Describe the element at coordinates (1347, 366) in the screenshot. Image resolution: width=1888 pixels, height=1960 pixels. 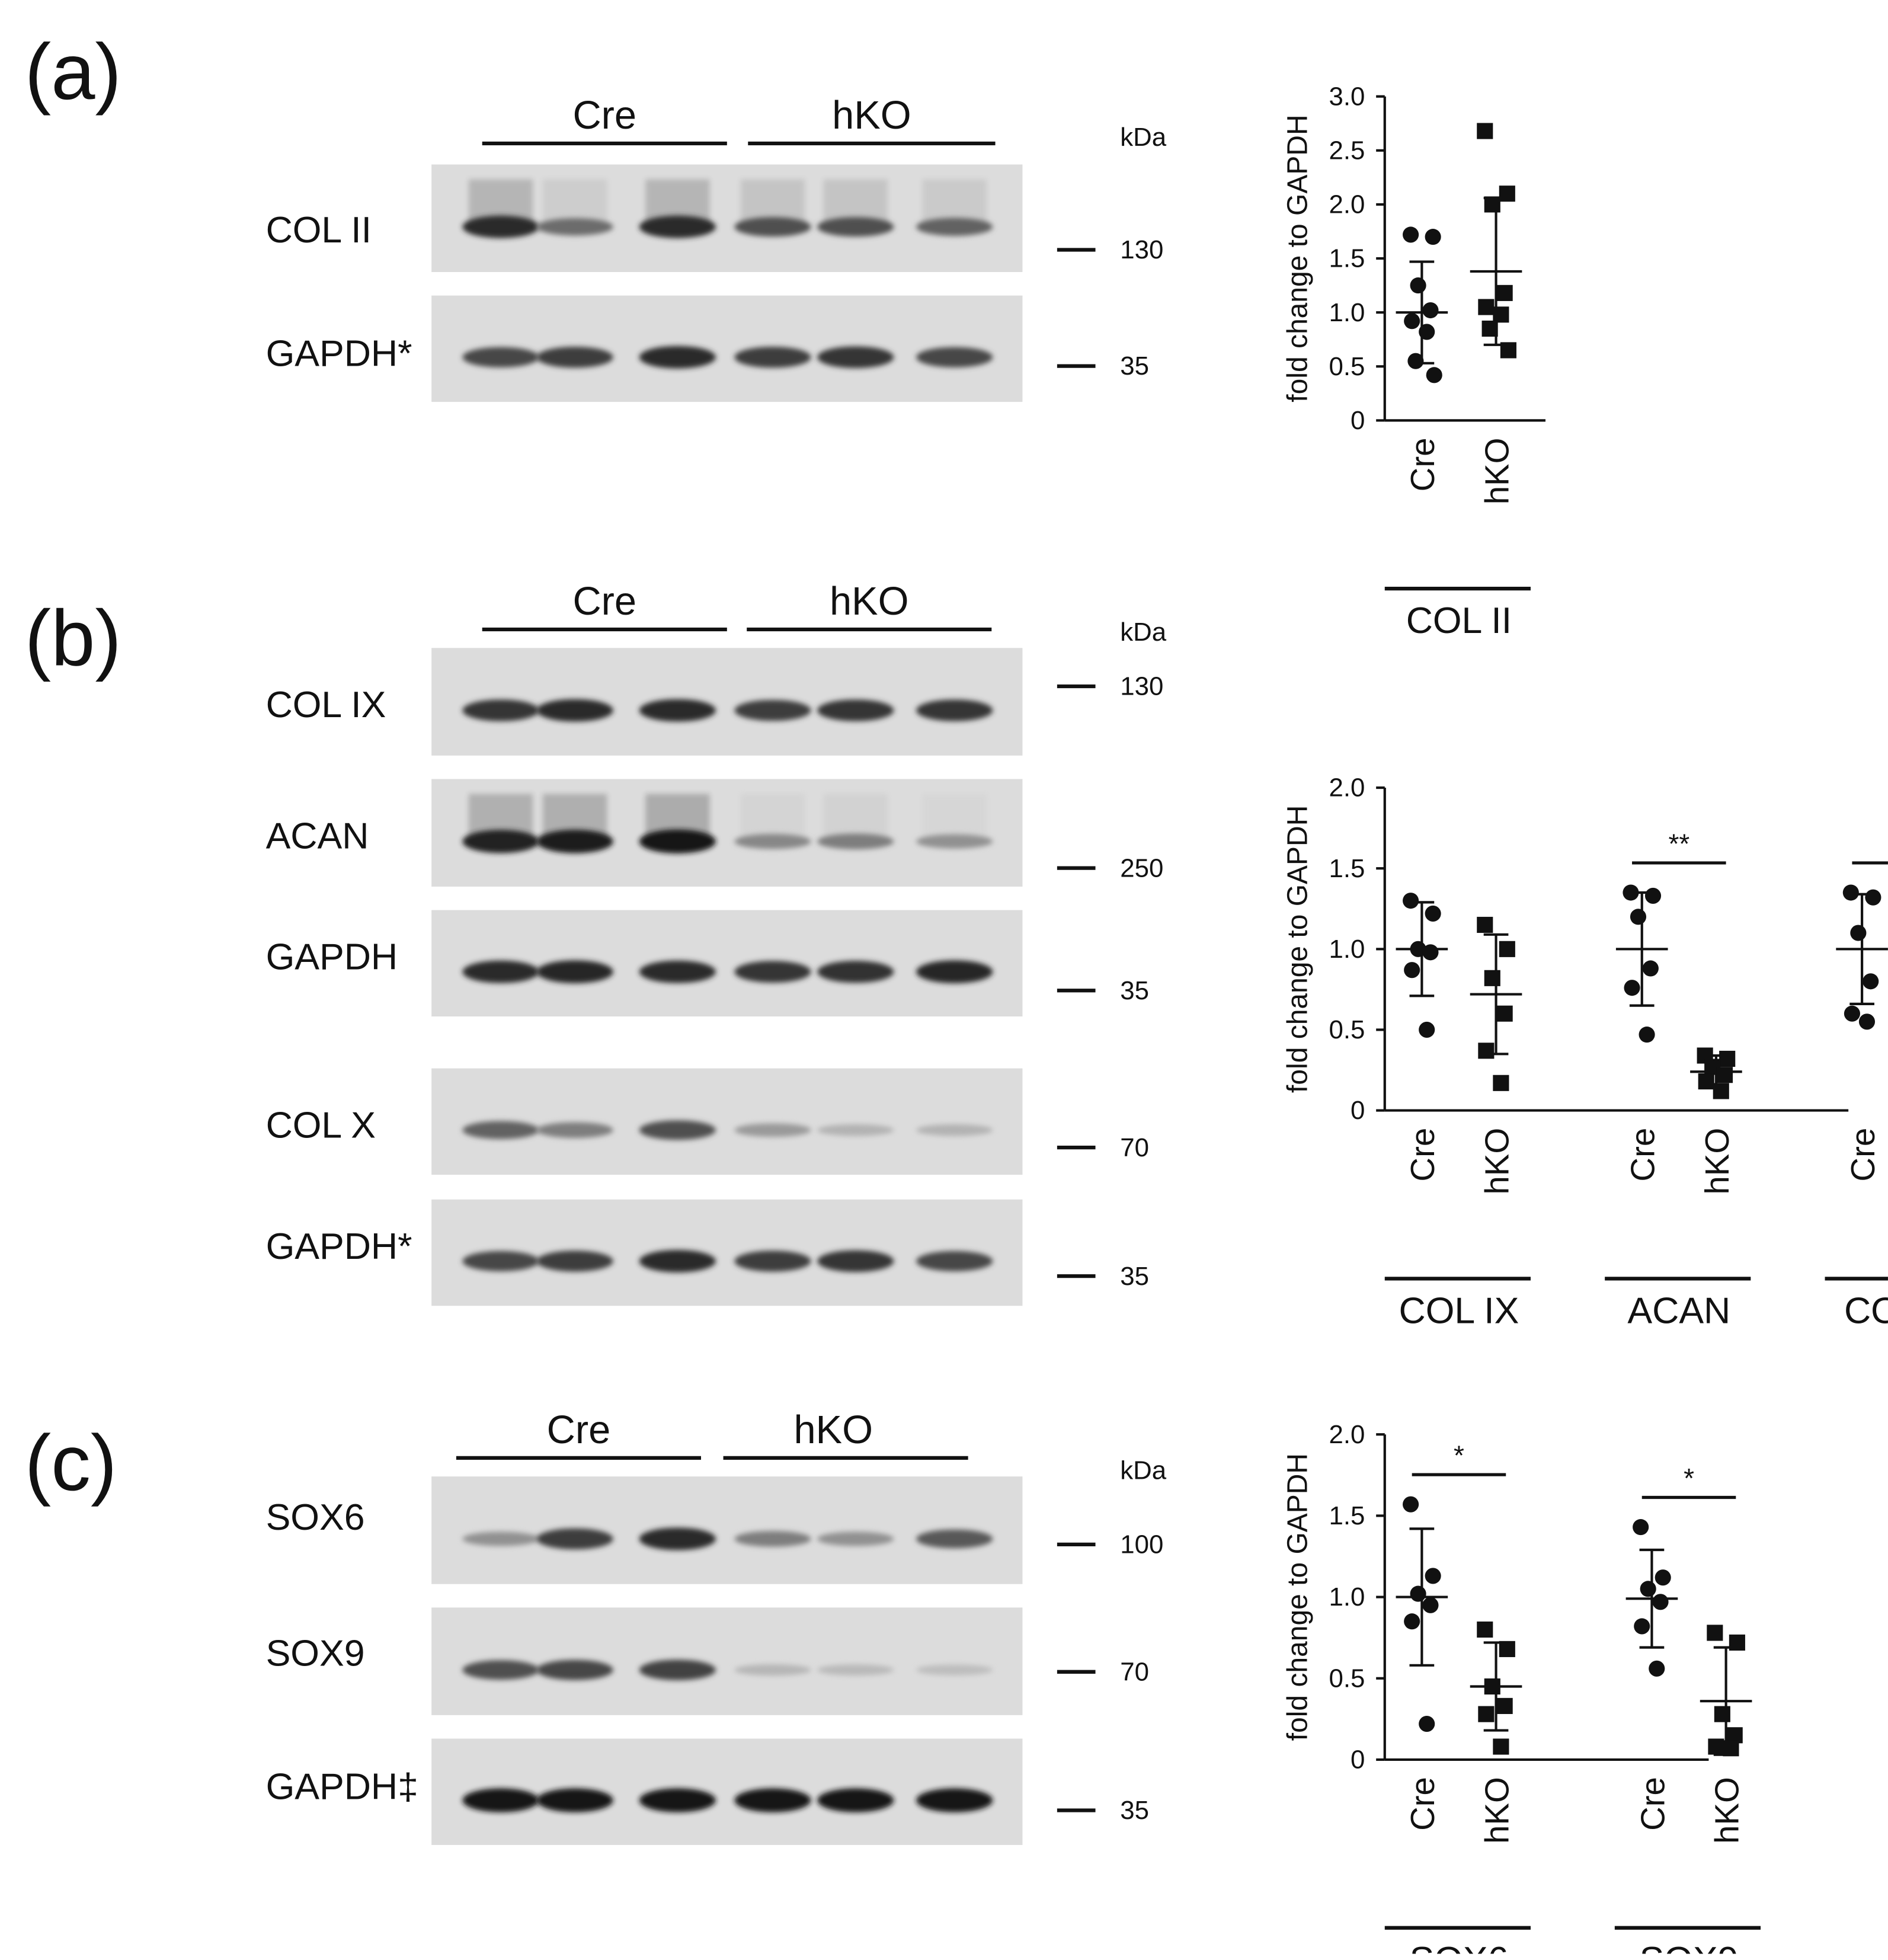
I see `y-tick-label: 0.5` at that location.